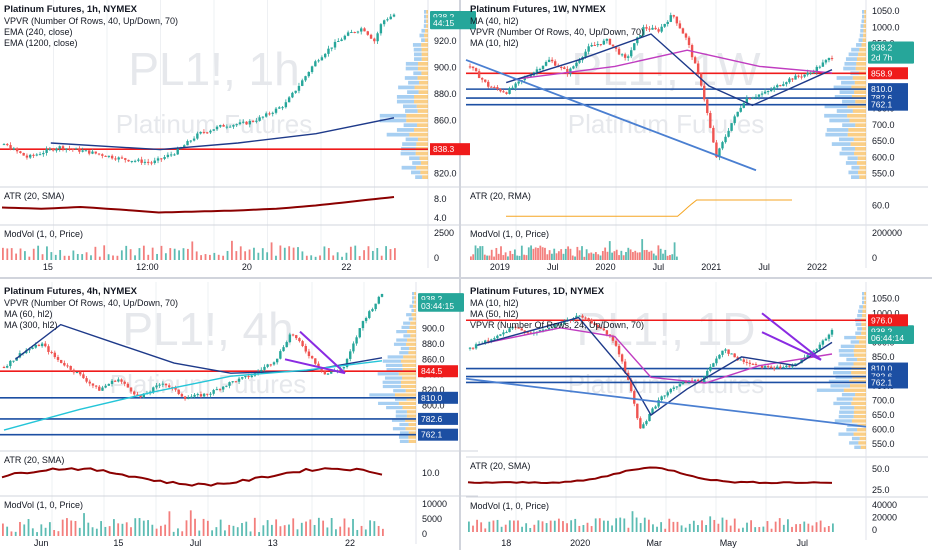 The height and width of the screenshot is (550, 932). Describe the element at coordinates (432, 435) in the screenshot. I see `level-tag-label: 762.1` at that location.